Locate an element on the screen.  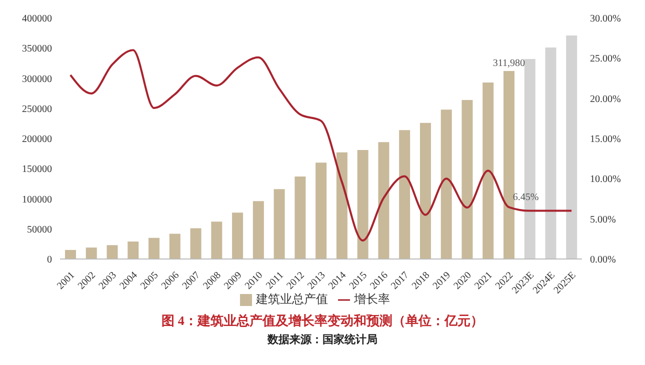
y-tick-label: 400000 is located at coordinates (37, 19).